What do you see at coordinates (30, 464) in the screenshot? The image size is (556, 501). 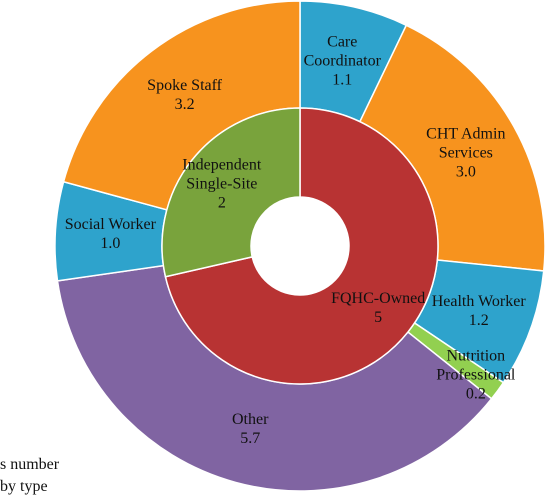 I see `note: s number` at bounding box center [30, 464].